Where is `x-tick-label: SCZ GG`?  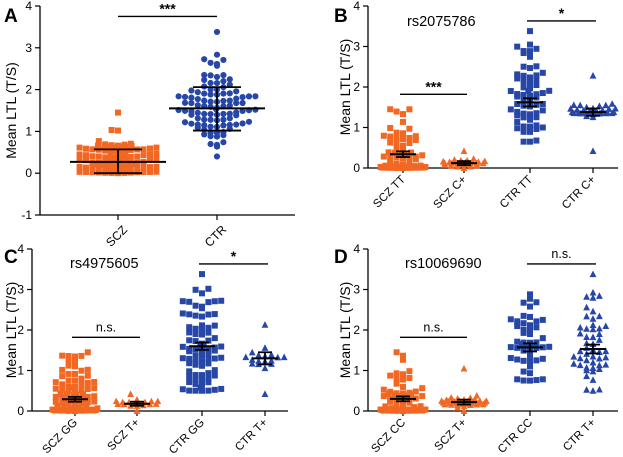 x-tick-label: SCZ GG is located at coordinates (60, 437).